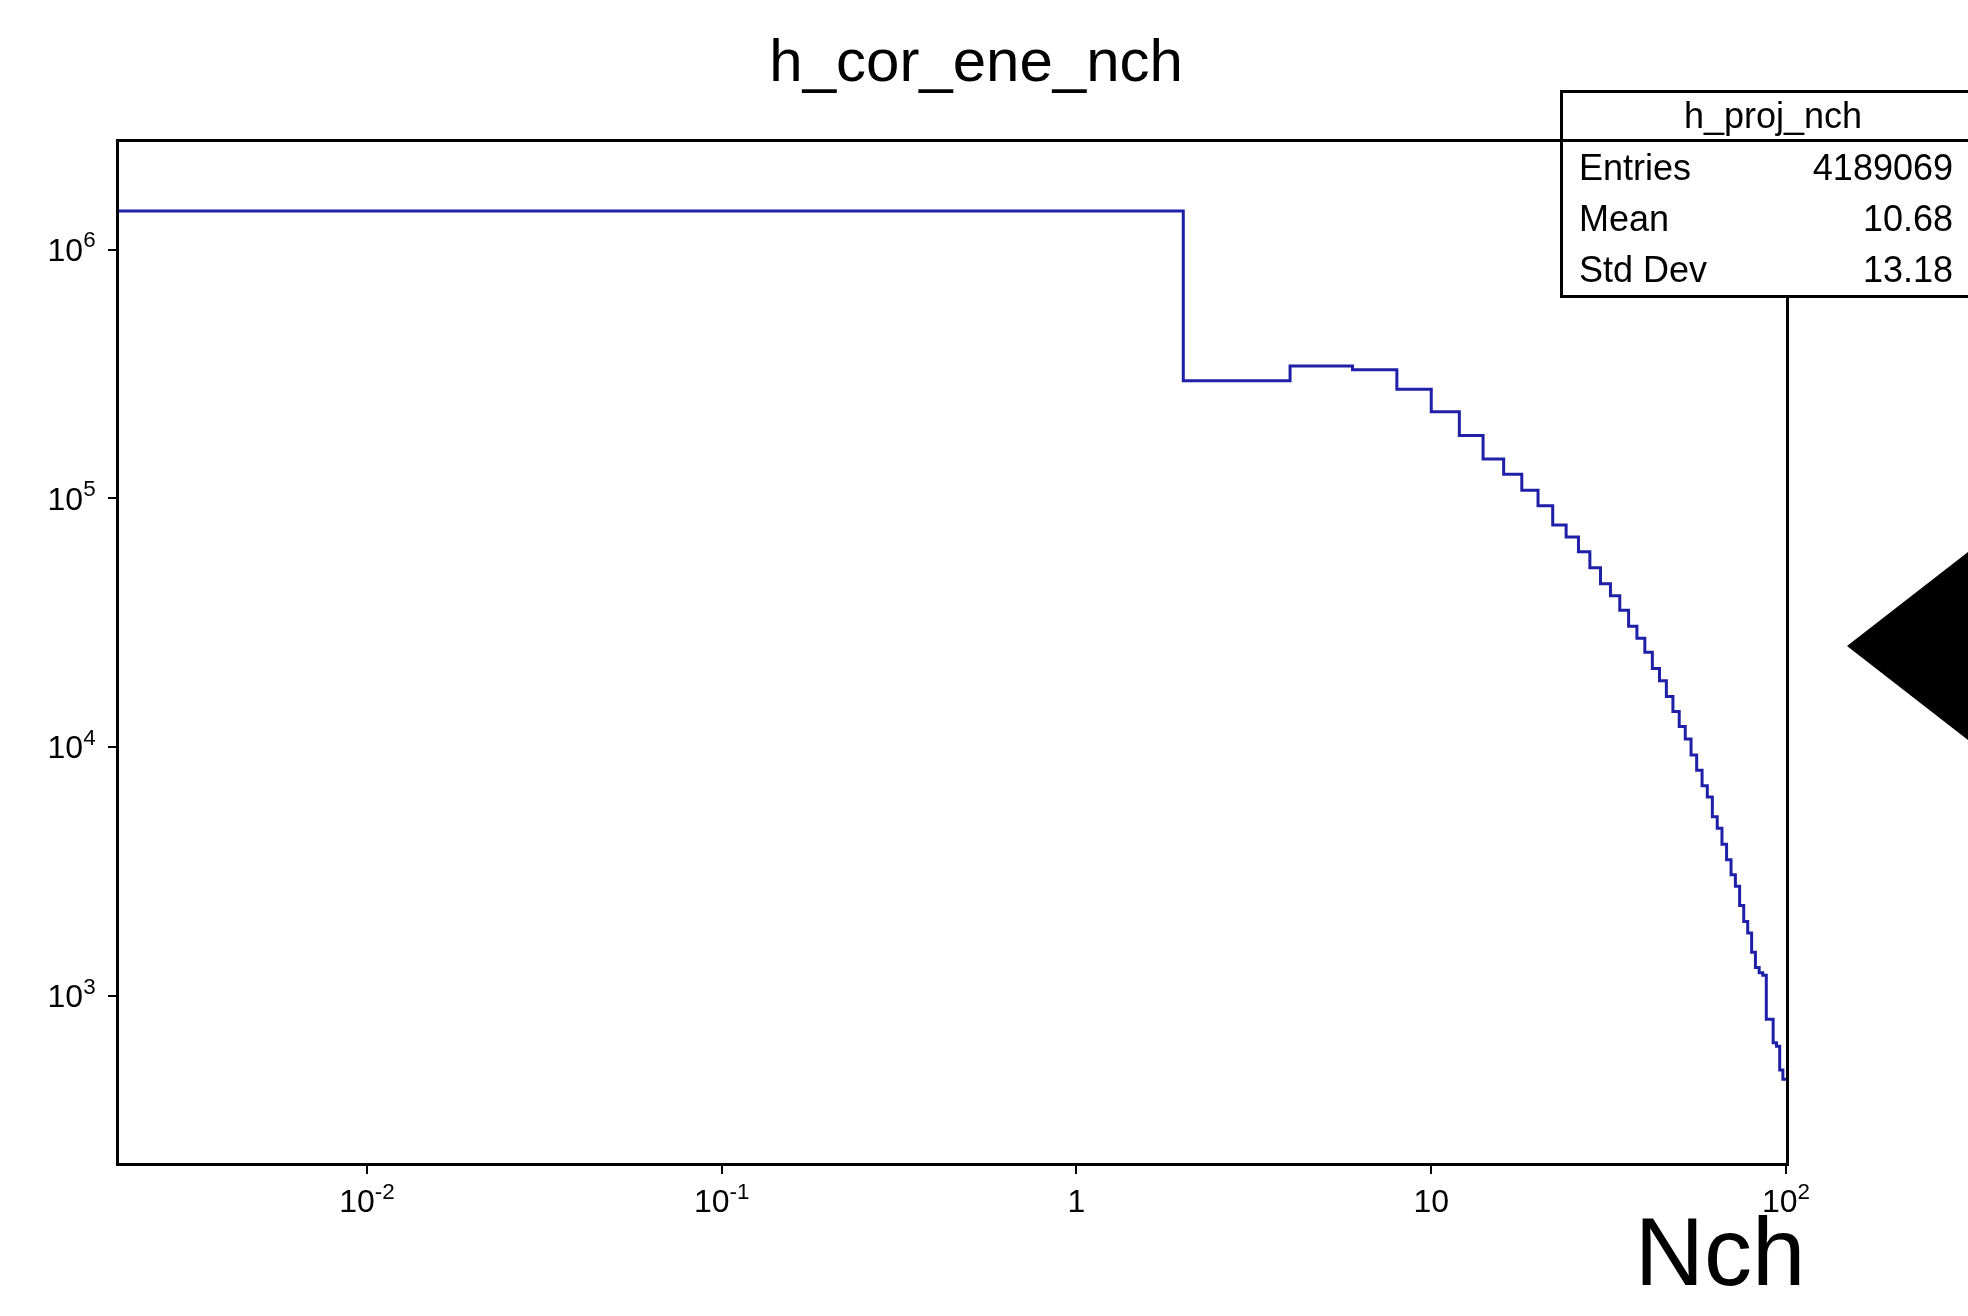  Describe the element at coordinates (1635, 168) in the screenshot. I see `annotation: Entries` at that location.